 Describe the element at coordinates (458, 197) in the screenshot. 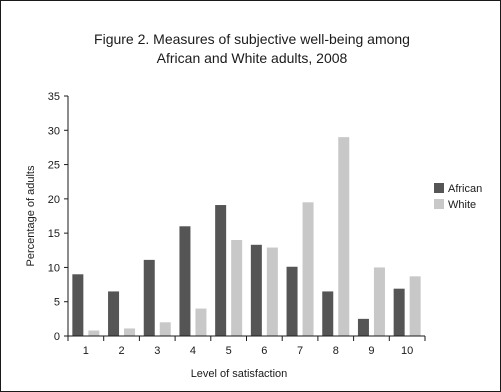

I see `legend: African White` at that location.